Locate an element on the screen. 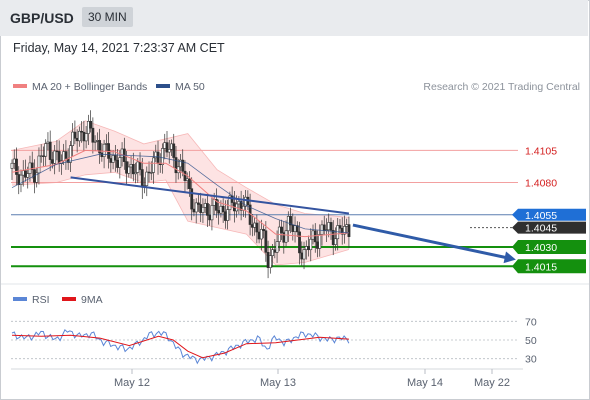  pivot-label: 1.4055 is located at coordinates (541, 216).